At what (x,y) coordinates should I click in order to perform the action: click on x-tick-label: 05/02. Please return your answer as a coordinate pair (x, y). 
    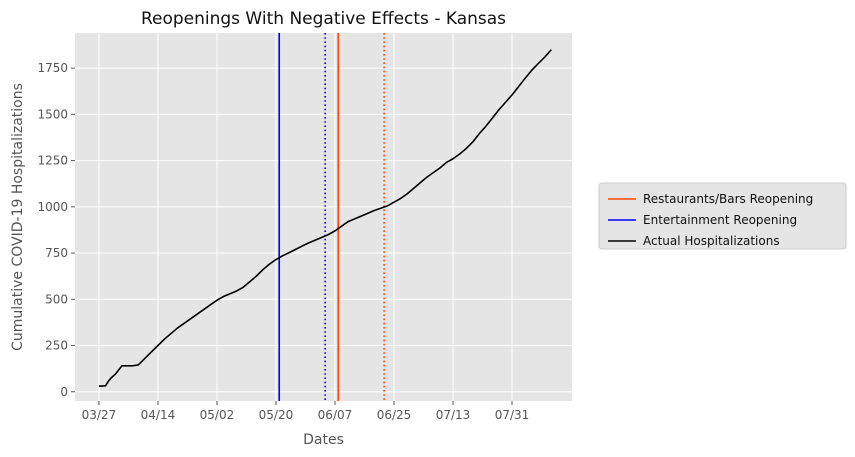
    Looking at the image, I should click on (217, 415).